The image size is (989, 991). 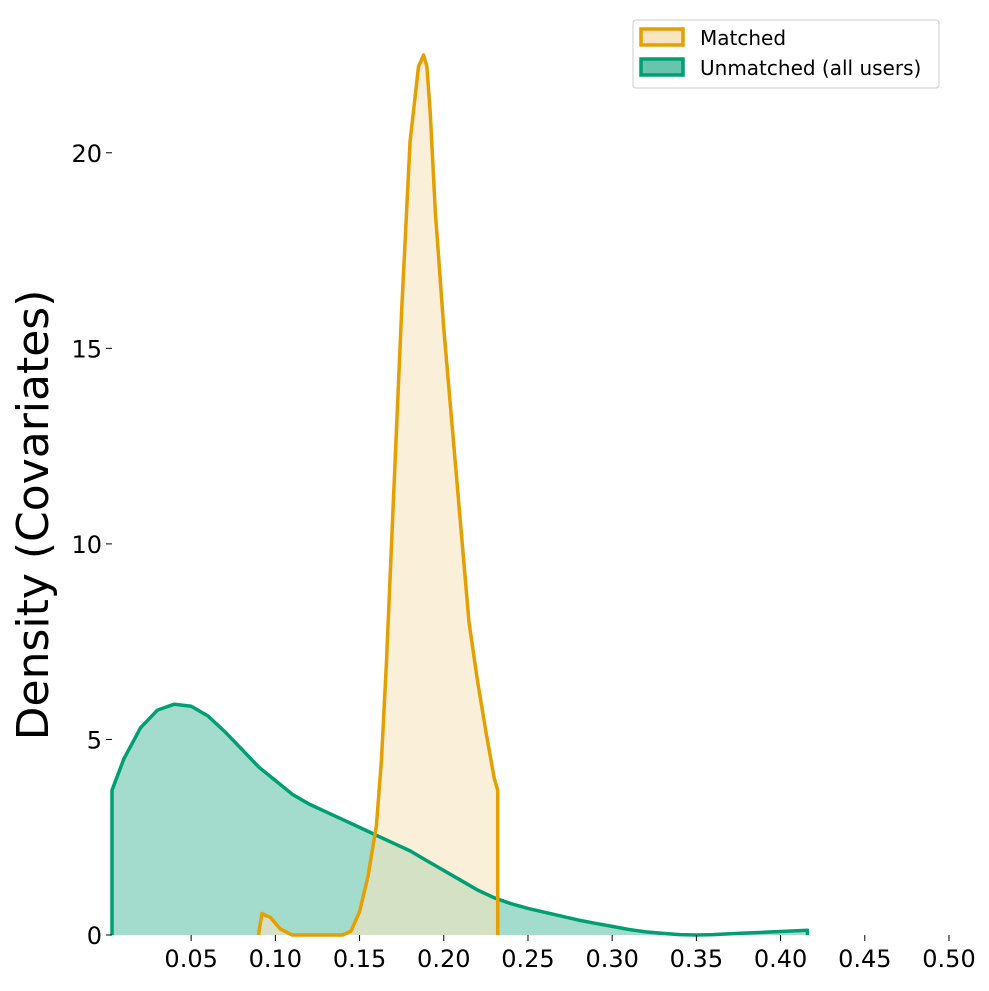 What do you see at coordinates (570, 954) in the screenshot?
I see `x-axis: 0.05 0.10 0.15 0.20 0.25 0.30 0.35 0.40 0.45 0.50` at bounding box center [570, 954].